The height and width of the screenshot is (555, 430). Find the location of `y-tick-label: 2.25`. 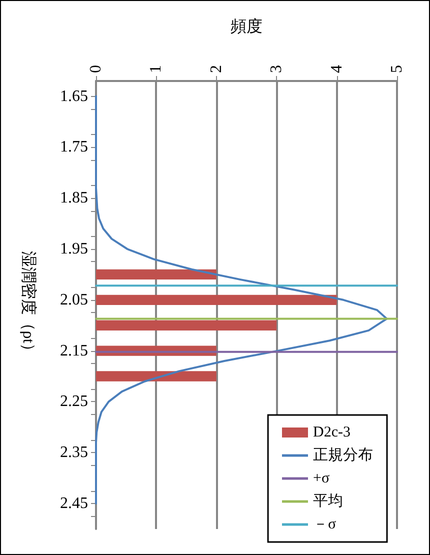

y-tick-label: 2.25 is located at coordinates (74, 401).